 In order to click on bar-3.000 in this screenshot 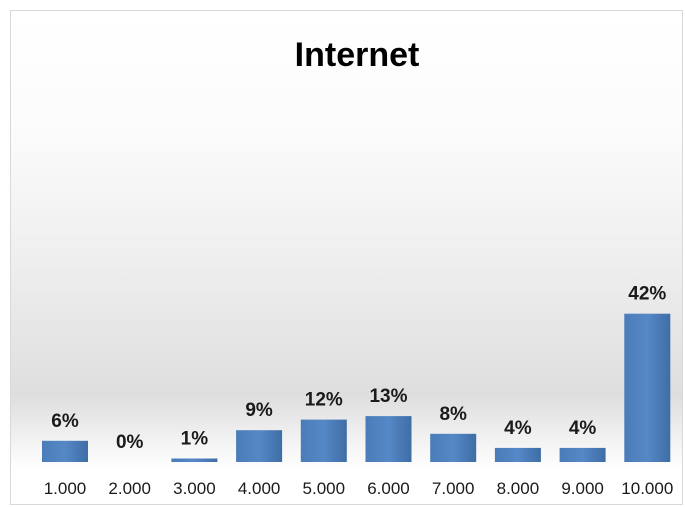, I will do `click(194, 460)`.